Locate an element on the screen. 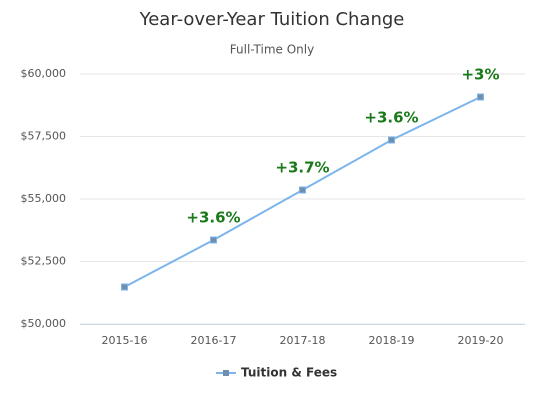 The height and width of the screenshot is (401, 550). x-tick-label: 2018-19 is located at coordinates (392, 340).